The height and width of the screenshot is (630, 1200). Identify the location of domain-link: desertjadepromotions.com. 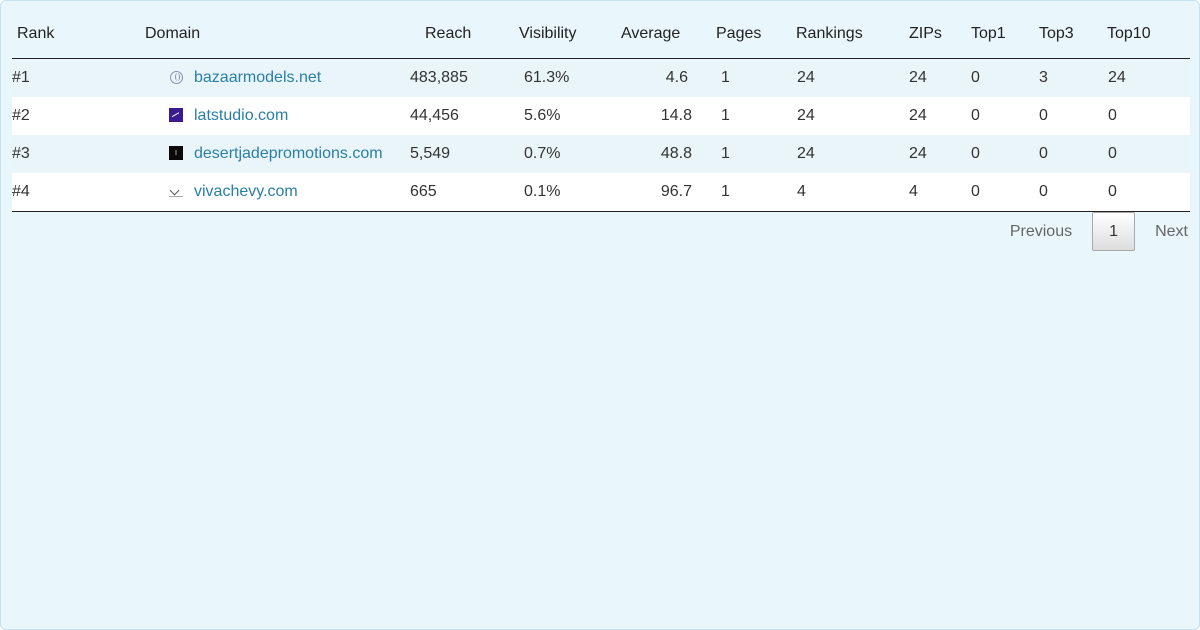
(288, 153).